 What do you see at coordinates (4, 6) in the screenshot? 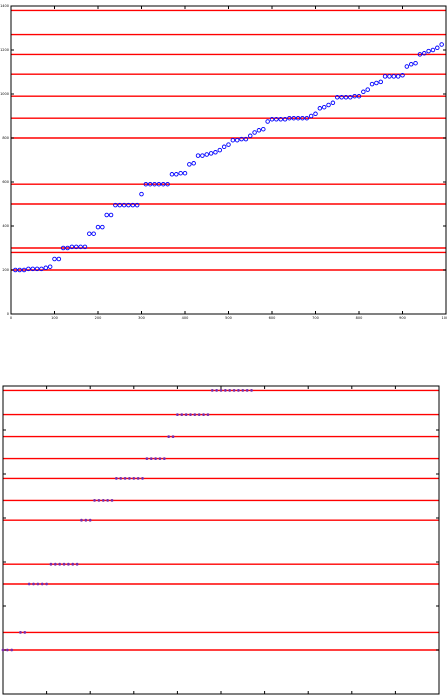
I see `y-tick-label: 1400` at bounding box center [4, 6].